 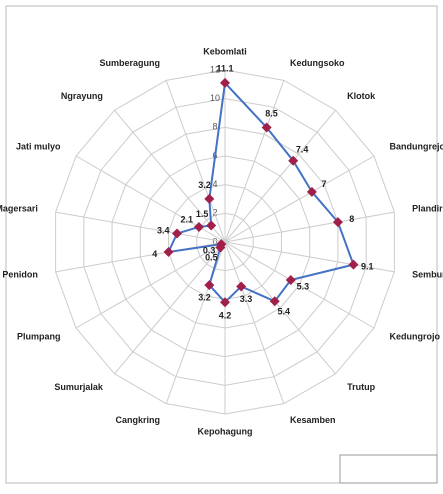 What do you see at coordinates (214, 127) in the screenshot?
I see `tick-label: 8` at bounding box center [214, 127].